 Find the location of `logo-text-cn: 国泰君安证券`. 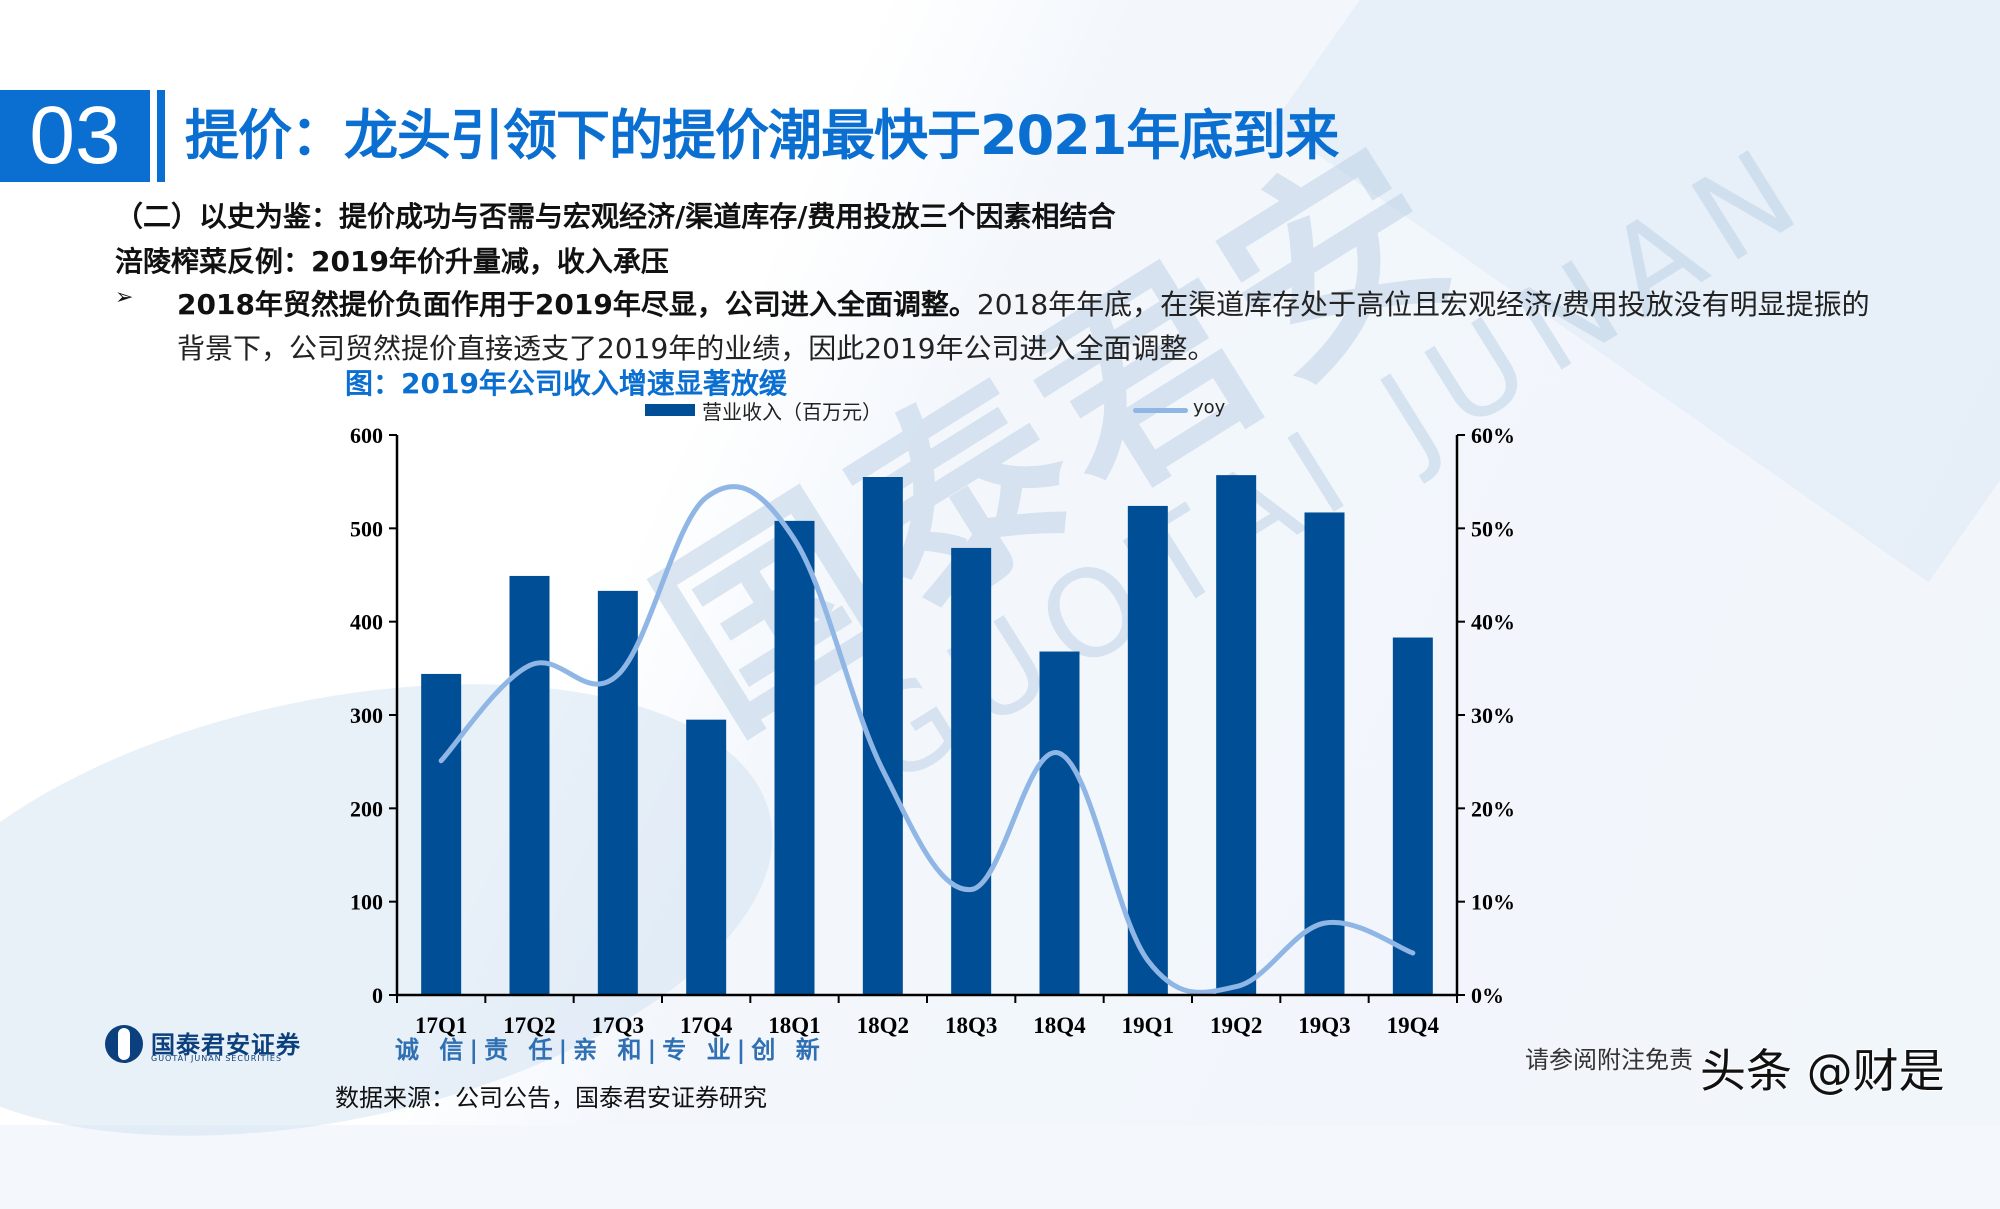

logo-text-cn: 国泰君安证券 is located at coordinates (226, 1045).